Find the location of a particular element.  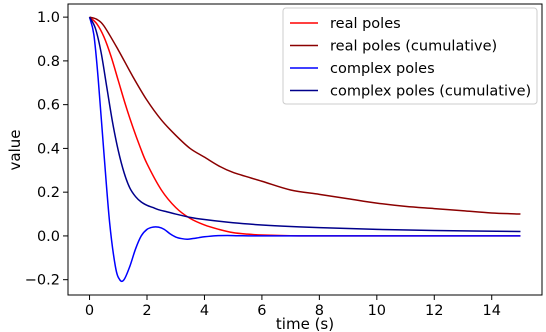

y-tick-label: 1.0 is located at coordinates (48, 18).